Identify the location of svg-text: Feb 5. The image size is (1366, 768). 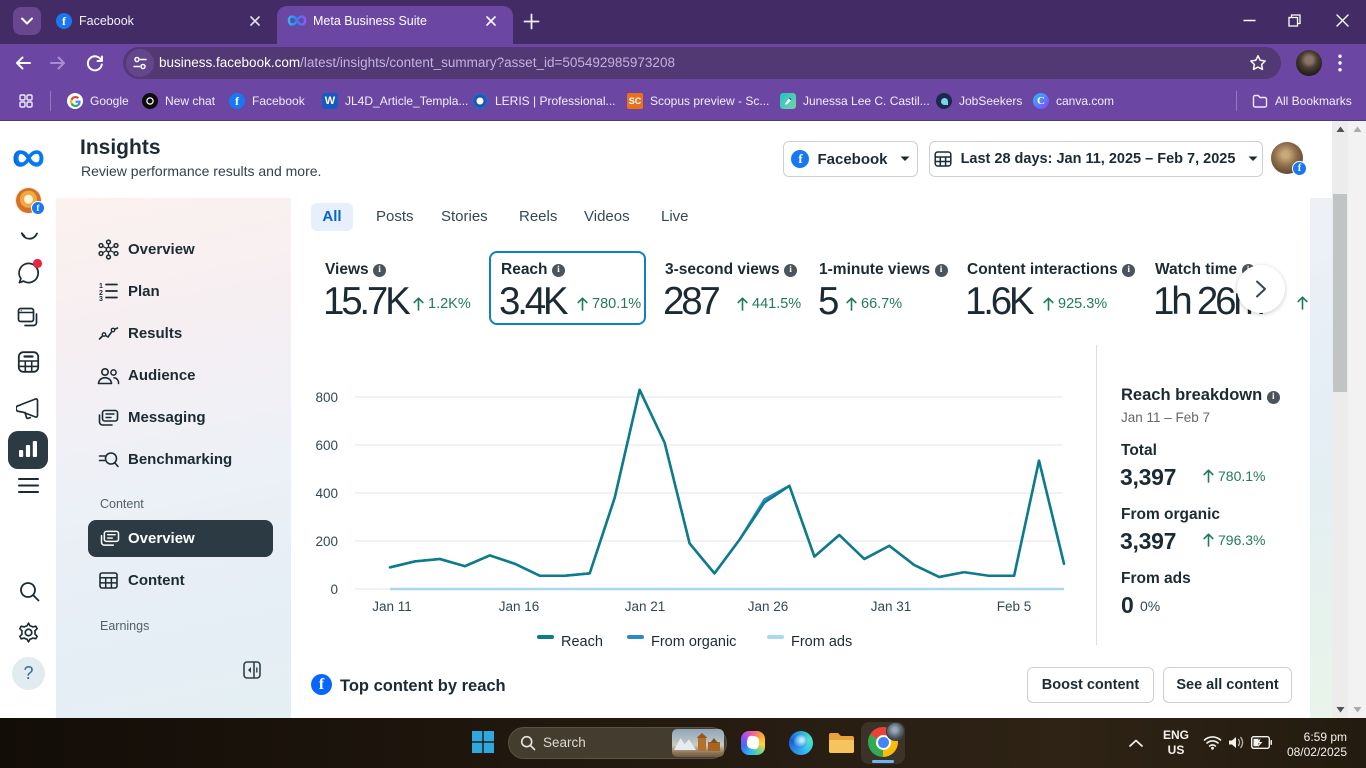
(1014, 606).